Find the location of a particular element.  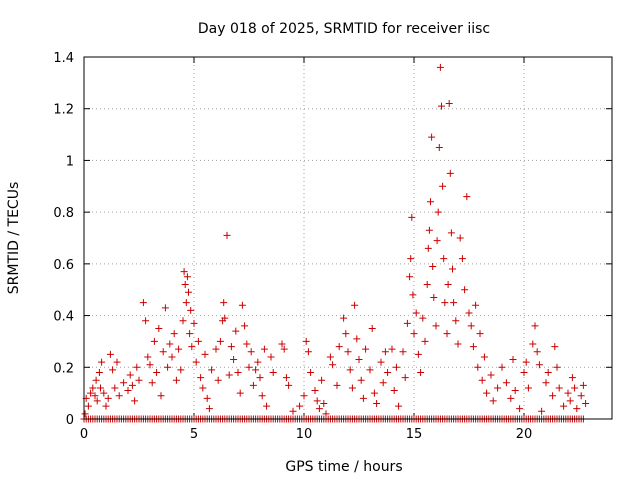

x-tick-label: 5 is located at coordinates (194, 434).